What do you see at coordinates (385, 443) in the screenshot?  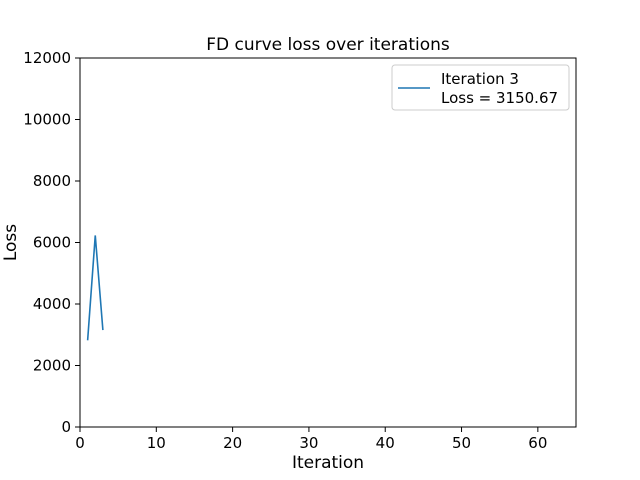 I see `x-tick-label: 40` at bounding box center [385, 443].